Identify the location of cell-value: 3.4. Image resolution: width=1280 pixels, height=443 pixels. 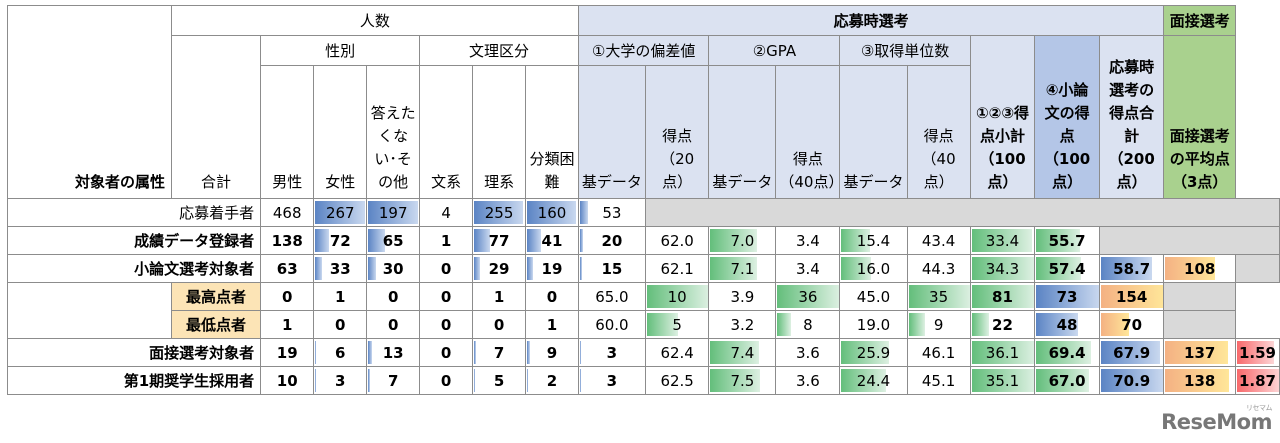
(808, 268).